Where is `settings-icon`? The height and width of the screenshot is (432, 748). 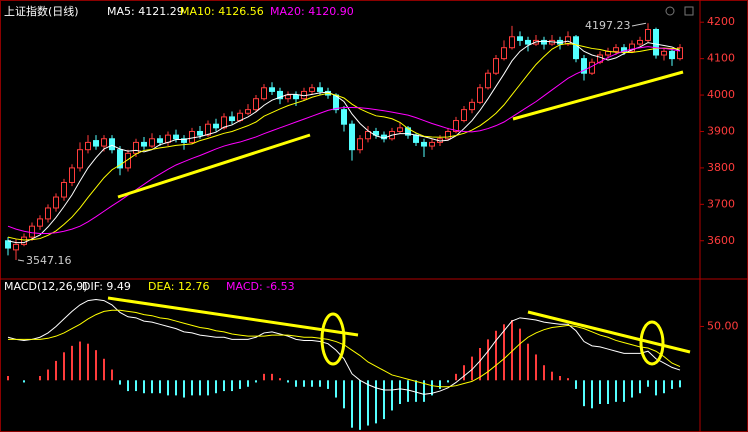 settings-icon is located at coordinates (670, 11).